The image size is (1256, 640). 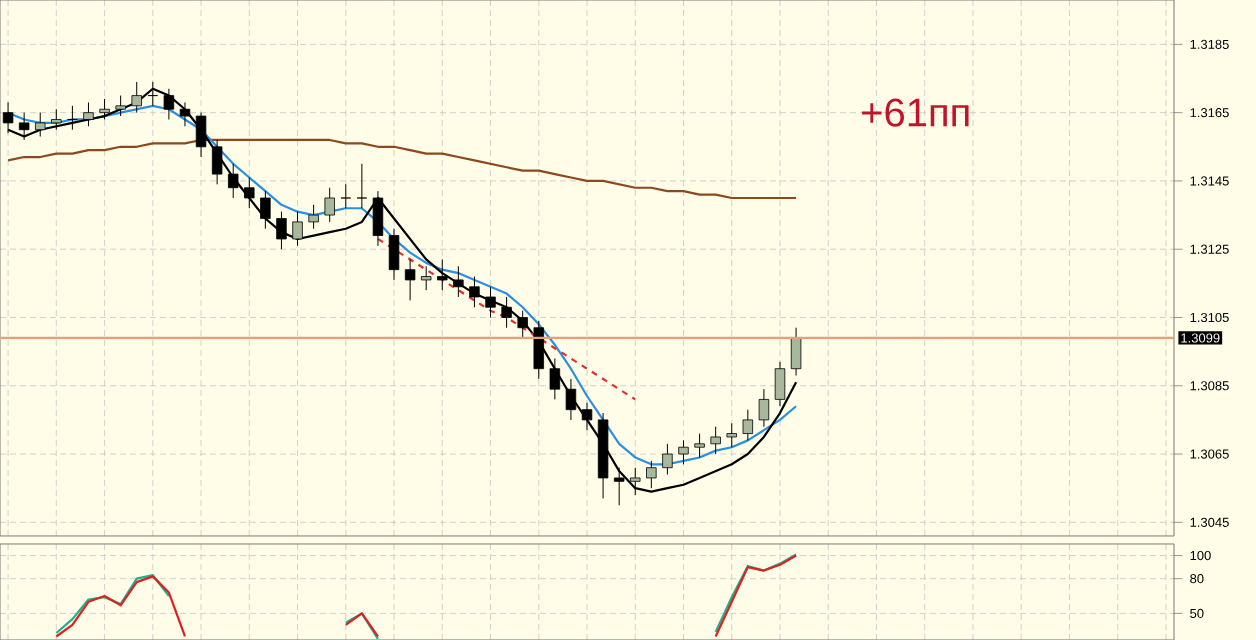 What do you see at coordinates (915, 112) in the screenshot?
I see `annotation: +61пп` at bounding box center [915, 112].